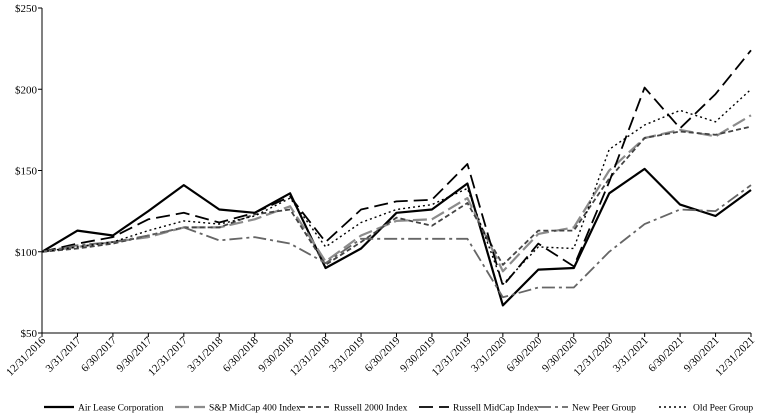  What do you see at coordinates (205, 354) in the screenshot?
I see `x-tick-label: 3/31/2018` at bounding box center [205, 354].